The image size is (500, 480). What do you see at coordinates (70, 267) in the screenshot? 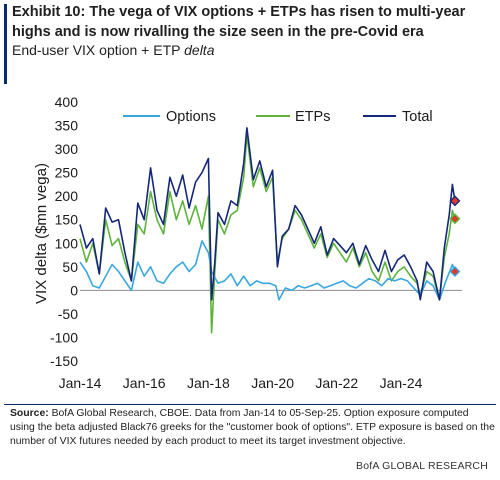
I see `y-tick-label: 50` at bounding box center [70, 267].